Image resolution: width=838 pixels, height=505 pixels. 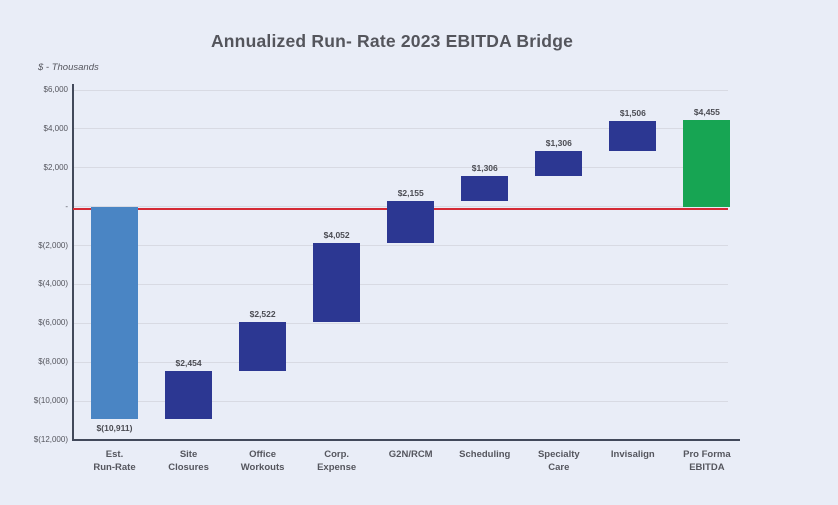 What do you see at coordinates (410, 454) in the screenshot?
I see `category-label: G2N/RCM` at bounding box center [410, 454].